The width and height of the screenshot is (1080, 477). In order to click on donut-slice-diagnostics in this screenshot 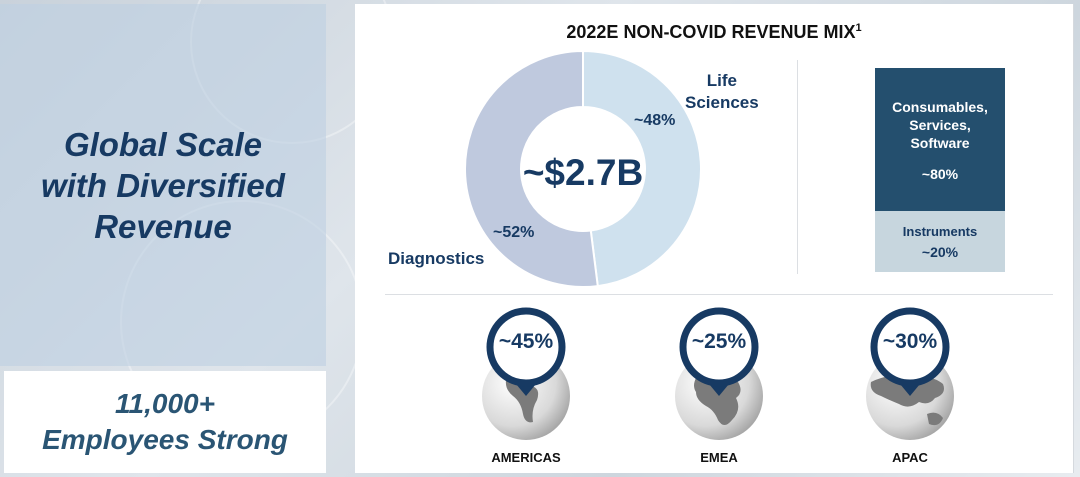, I will do `click(532, 169)`.